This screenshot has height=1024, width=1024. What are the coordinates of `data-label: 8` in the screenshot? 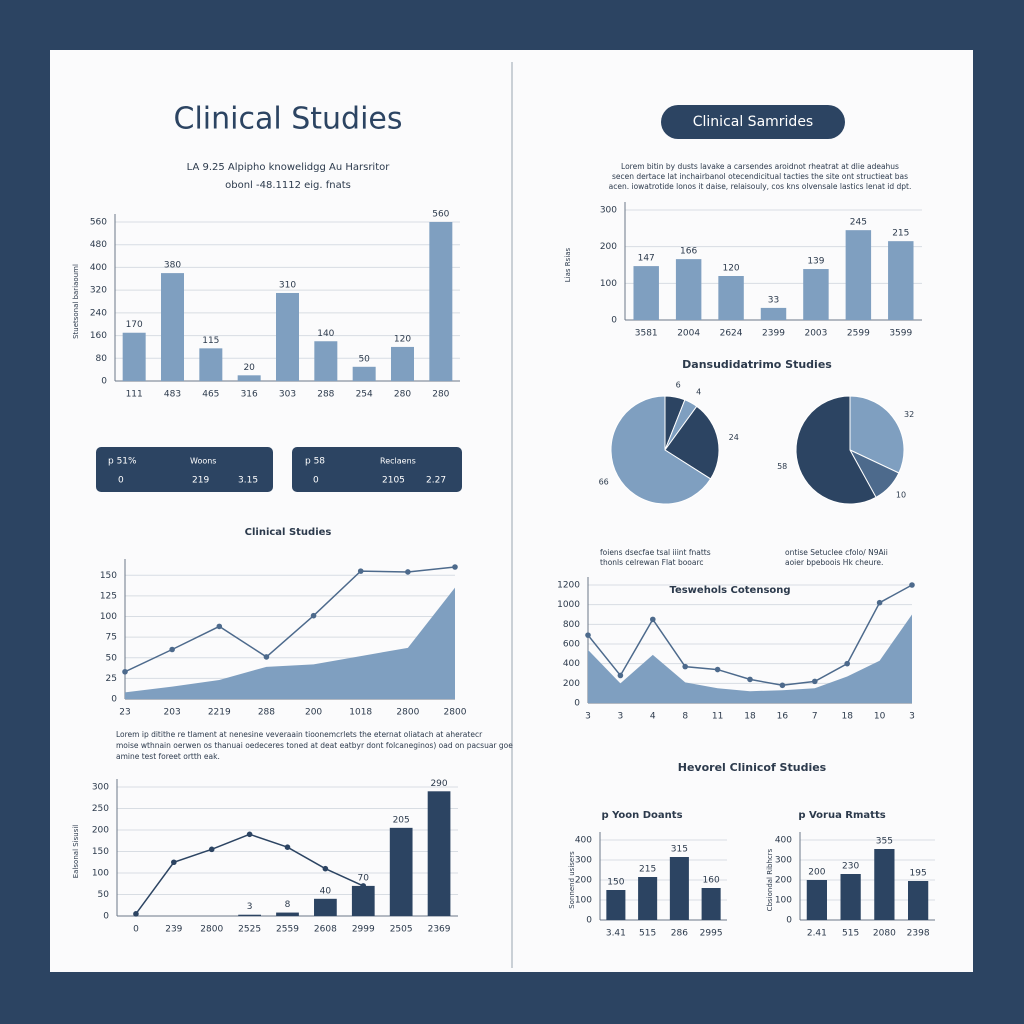 It's located at (288, 905).